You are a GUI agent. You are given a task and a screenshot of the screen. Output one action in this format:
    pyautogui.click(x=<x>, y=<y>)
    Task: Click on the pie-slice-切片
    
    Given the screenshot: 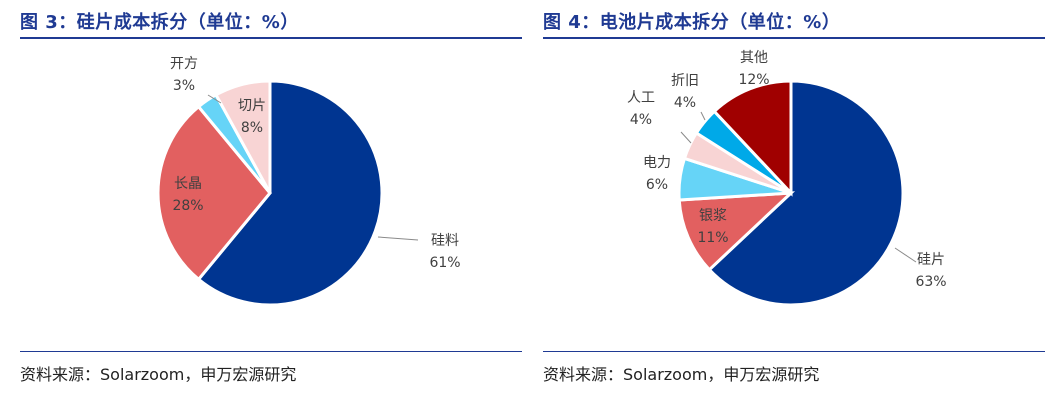 What is the action you would take?
    pyautogui.click(x=243, y=136)
    